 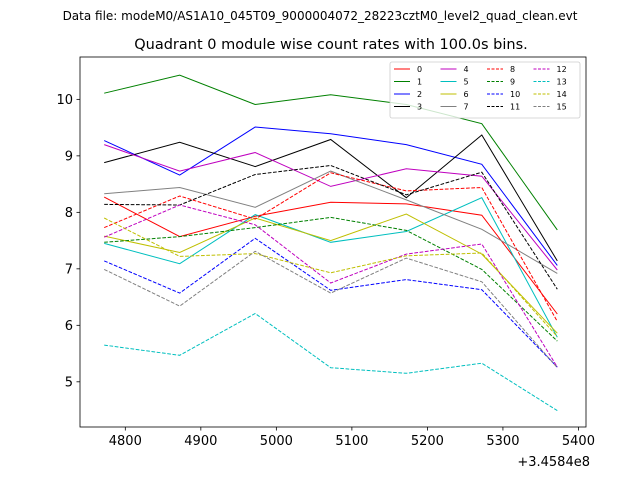 What do you see at coordinates (466, 82) in the screenshot?
I see `legend-label: 5` at bounding box center [466, 82].